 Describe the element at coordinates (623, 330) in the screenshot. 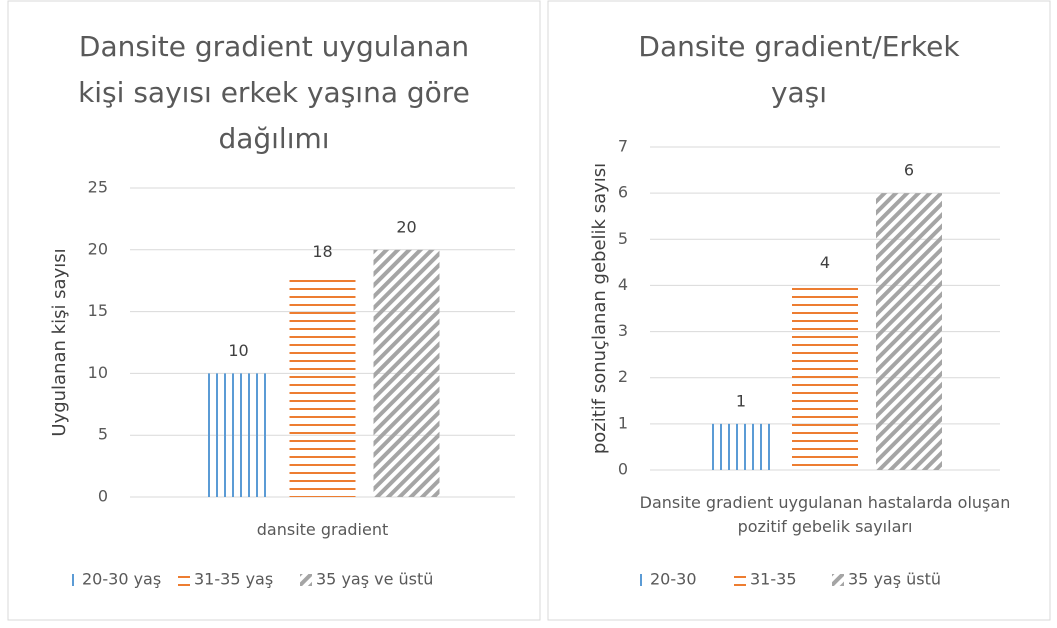

I see `y-tick-label: 3` at that location.